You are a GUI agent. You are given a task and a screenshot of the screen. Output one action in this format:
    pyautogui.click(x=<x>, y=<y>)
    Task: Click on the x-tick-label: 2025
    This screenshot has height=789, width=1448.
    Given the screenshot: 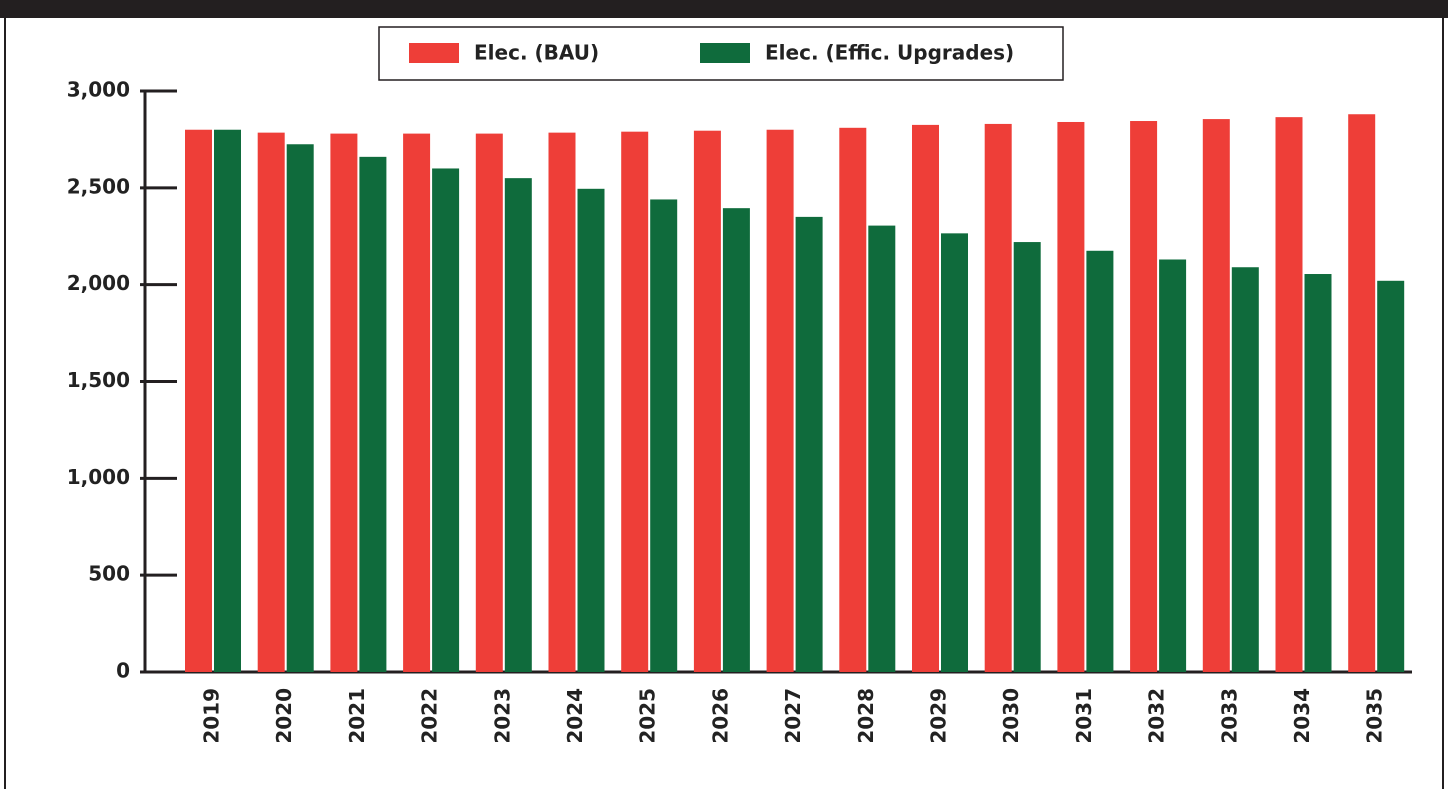 What is the action you would take?
    pyautogui.click(x=648, y=716)
    